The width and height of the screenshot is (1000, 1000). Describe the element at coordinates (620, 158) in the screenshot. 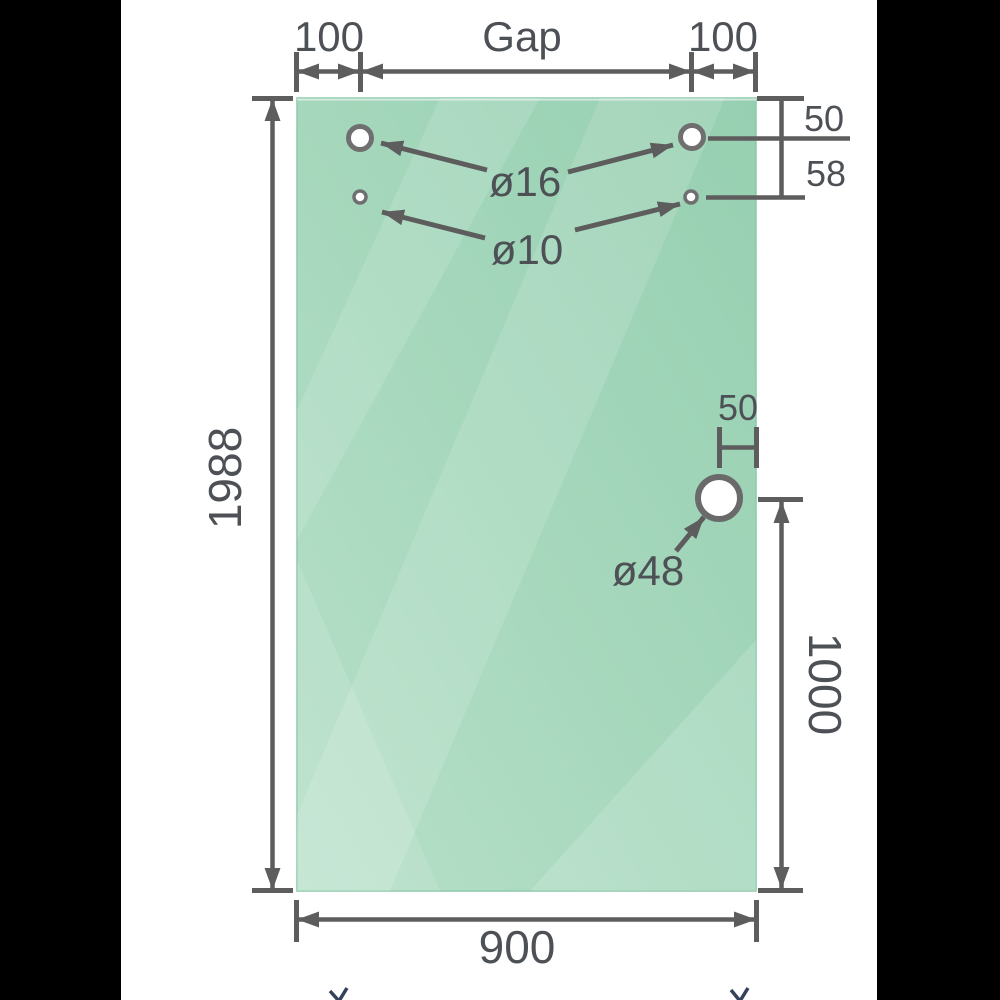

I see `leader-o16-right-arrow` at that location.